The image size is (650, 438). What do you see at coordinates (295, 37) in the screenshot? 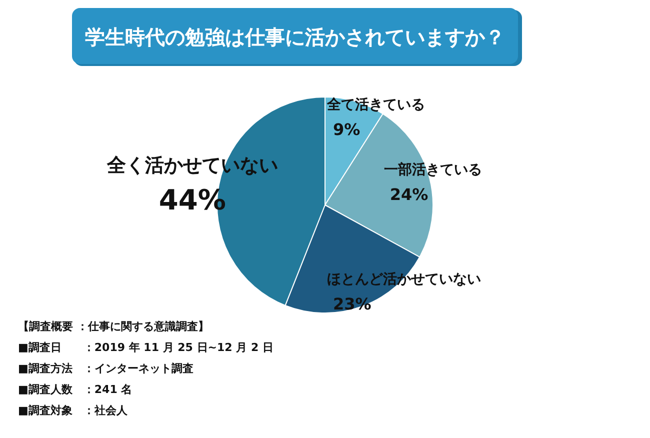
I see `chart-title: 学生時代の勉強は仕事に活かされていますか？` at bounding box center [295, 37].